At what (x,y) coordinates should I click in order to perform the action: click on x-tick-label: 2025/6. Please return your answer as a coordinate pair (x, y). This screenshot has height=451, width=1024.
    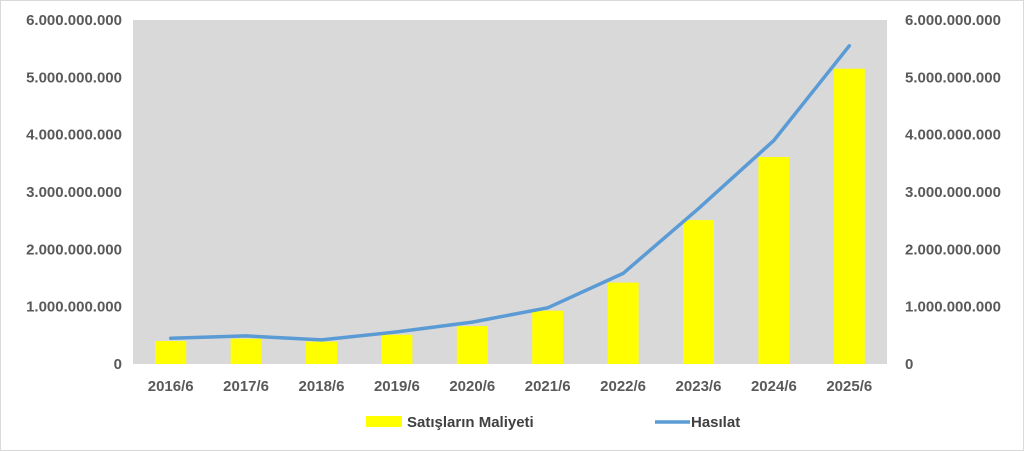
    Looking at the image, I should click on (849, 386).